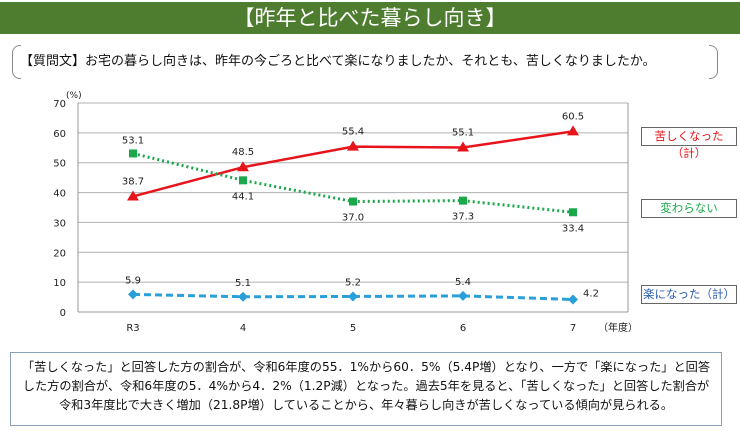 The width and height of the screenshot is (740, 431). What do you see at coordinates (463, 132) in the screenshot?
I see `data-label: 55.1` at bounding box center [463, 132].